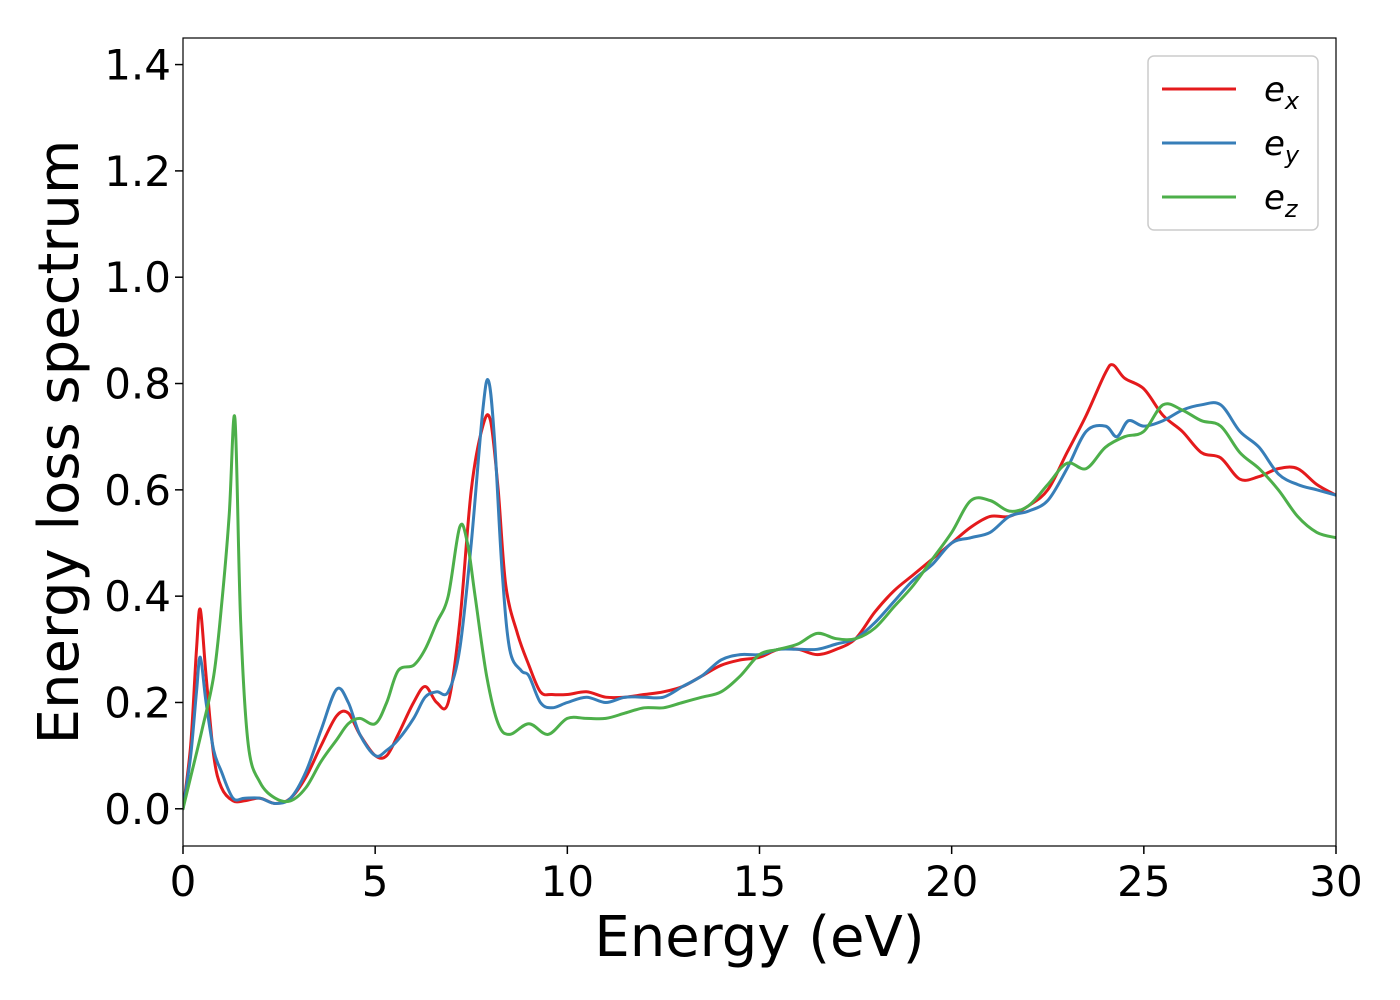 This screenshot has width=1400, height=1000. What do you see at coordinates (137, 384) in the screenshot?
I see `y-tick-label: 0.8` at bounding box center [137, 384].